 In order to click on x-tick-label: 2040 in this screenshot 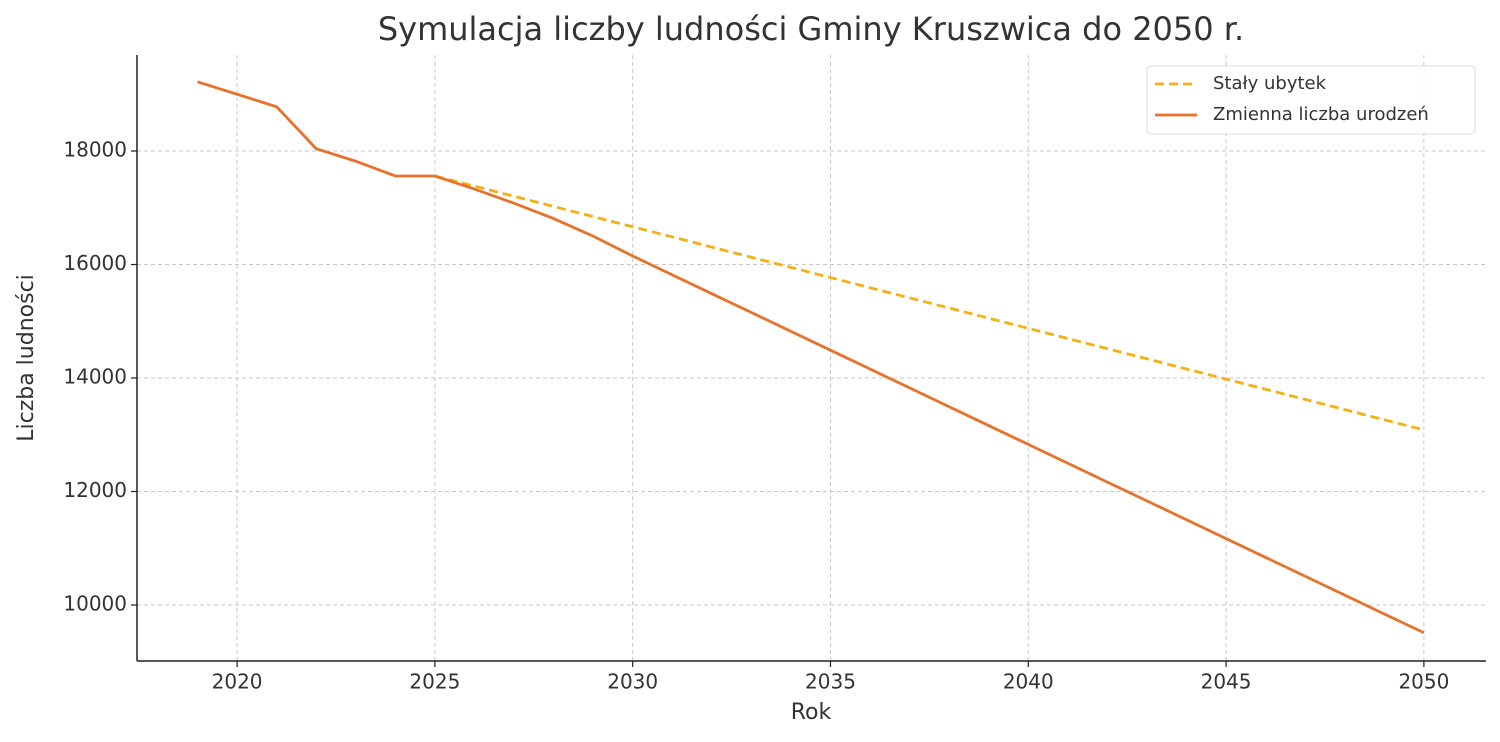, I will do `click(1028, 682)`.